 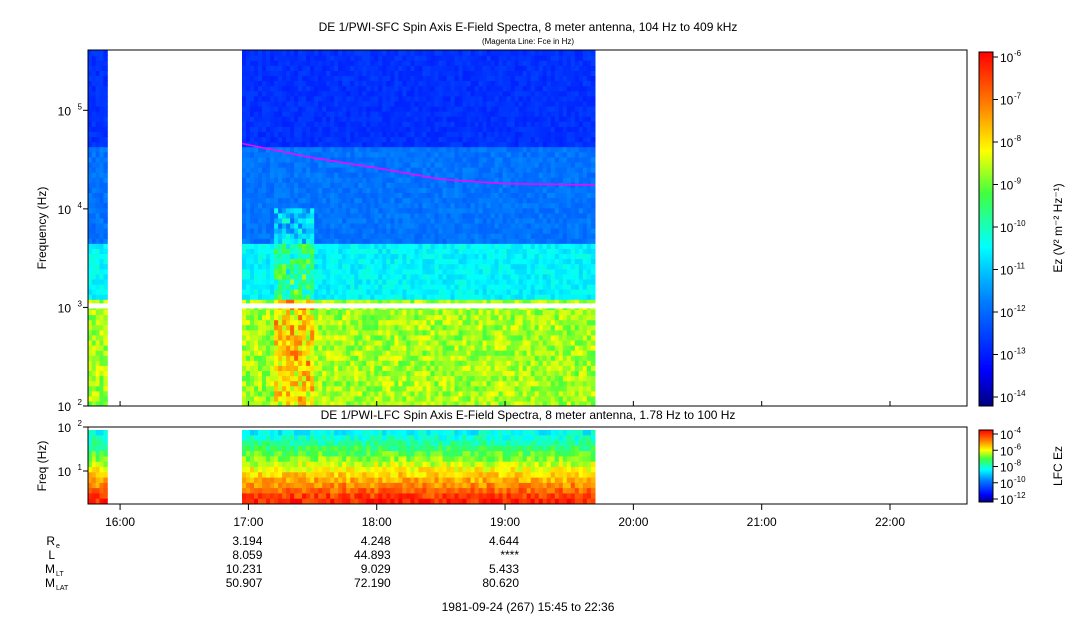 What do you see at coordinates (986, 229) in the screenshot?
I see `top-colorbar` at bounding box center [986, 229].